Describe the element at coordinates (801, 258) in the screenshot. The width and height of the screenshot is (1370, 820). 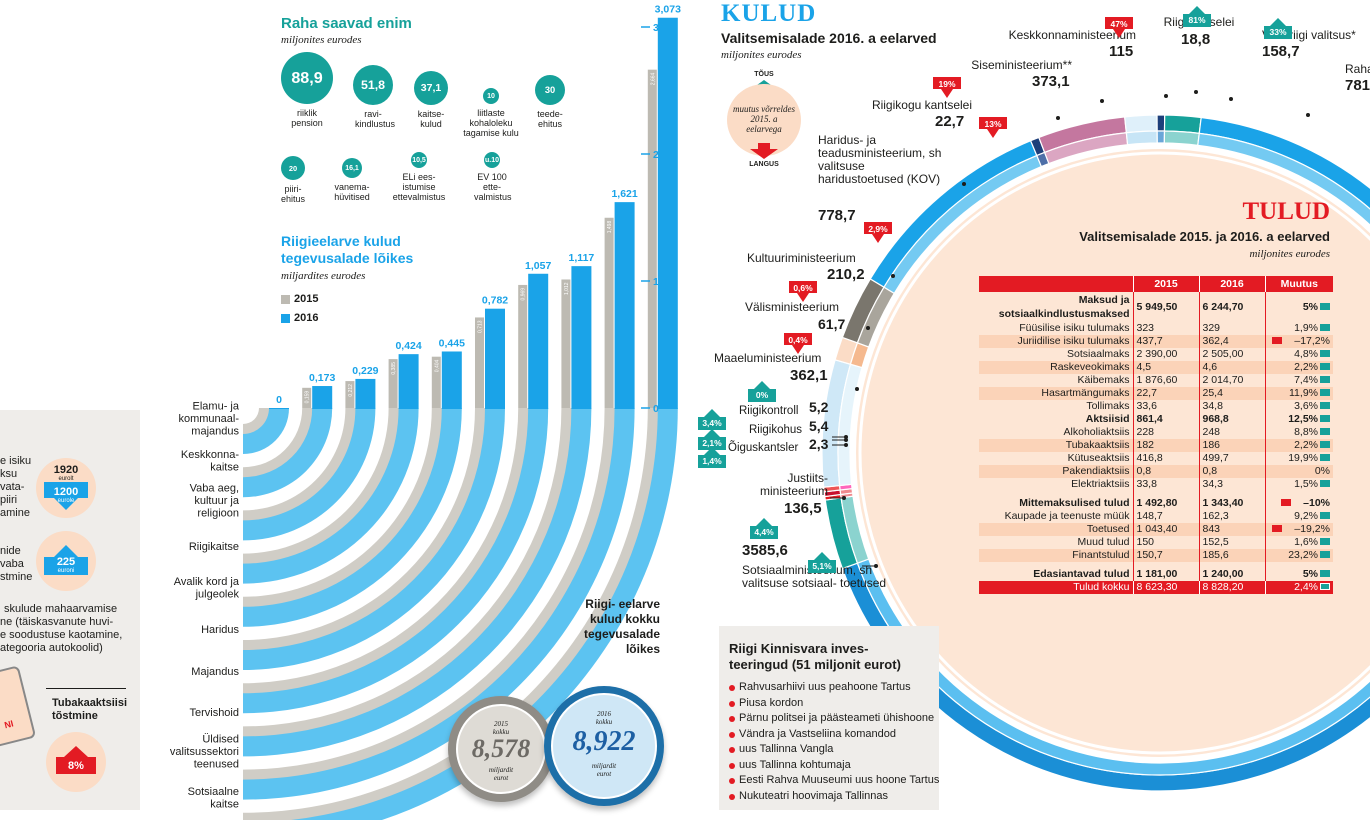
I see `slice-name: Kultuuriministeerium` at that location.